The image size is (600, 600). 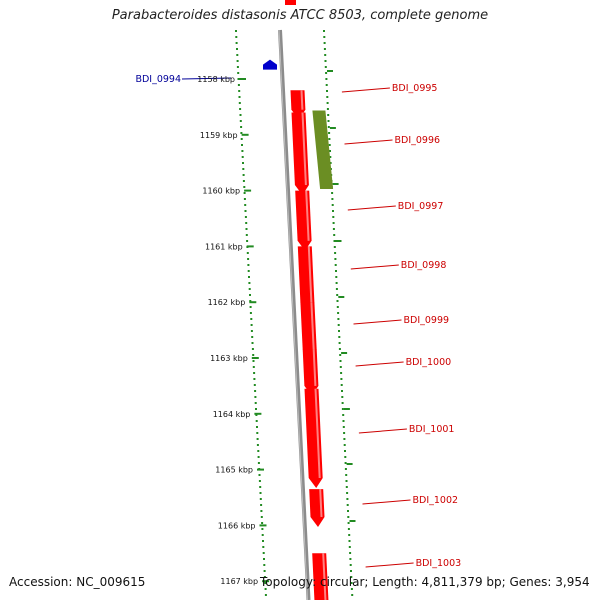 I want to click on ruler-tick-label: 1162 kbp, so click(x=227, y=302).